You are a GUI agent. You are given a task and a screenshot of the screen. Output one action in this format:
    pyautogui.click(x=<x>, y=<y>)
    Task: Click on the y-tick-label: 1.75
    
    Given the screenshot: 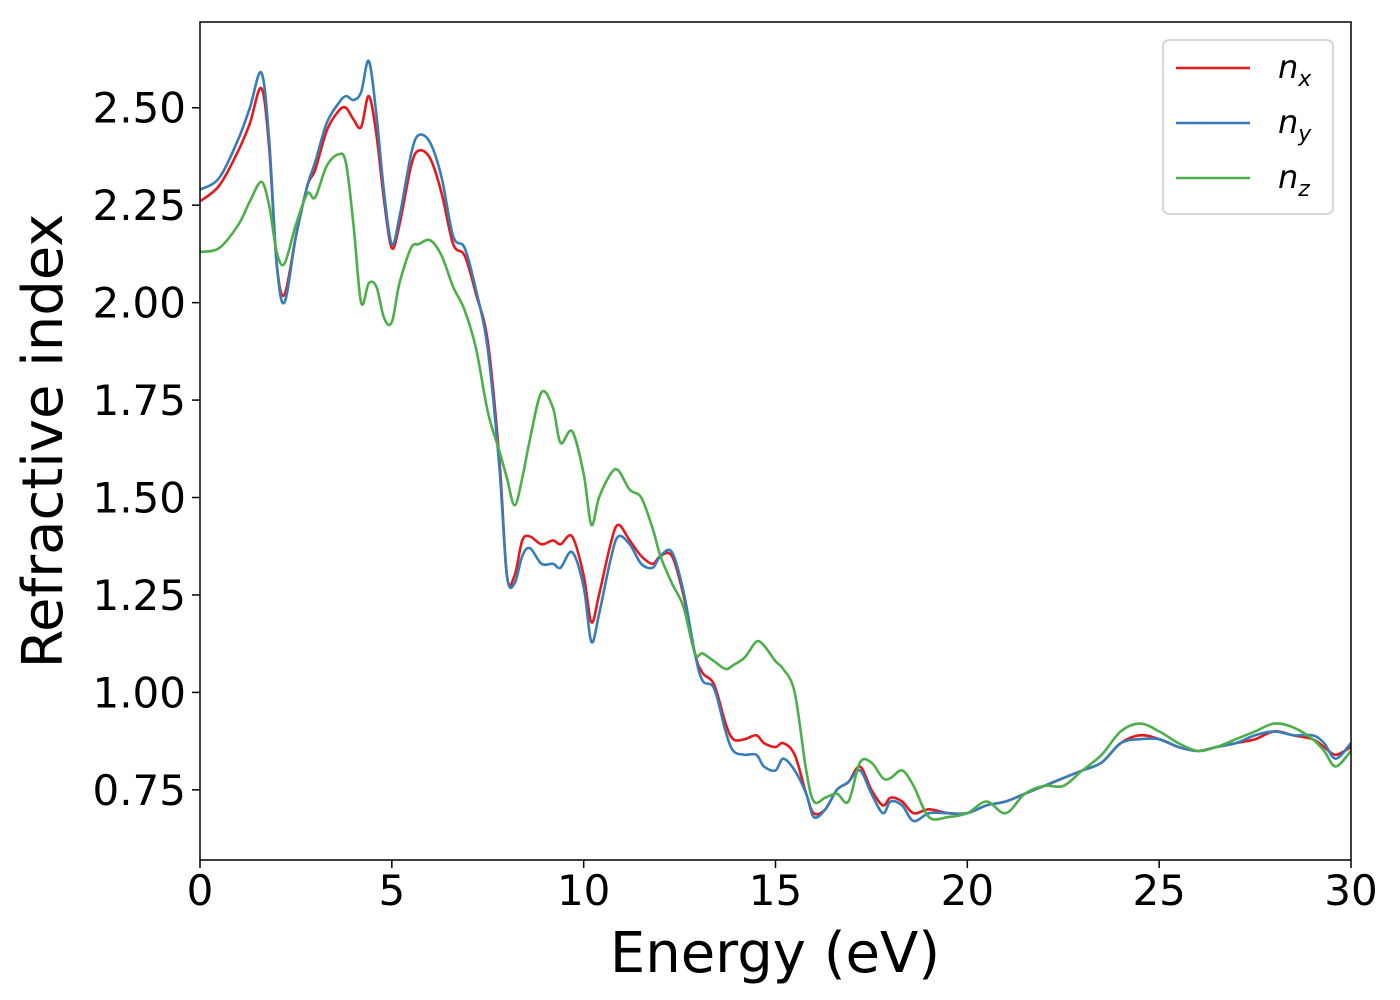 What is the action you would take?
    pyautogui.click(x=139, y=400)
    